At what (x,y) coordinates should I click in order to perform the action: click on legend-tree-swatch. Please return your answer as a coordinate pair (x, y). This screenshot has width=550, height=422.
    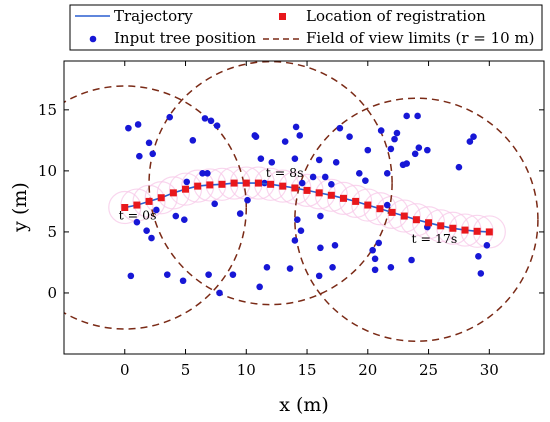
    Looking at the image, I should click on (93, 39).